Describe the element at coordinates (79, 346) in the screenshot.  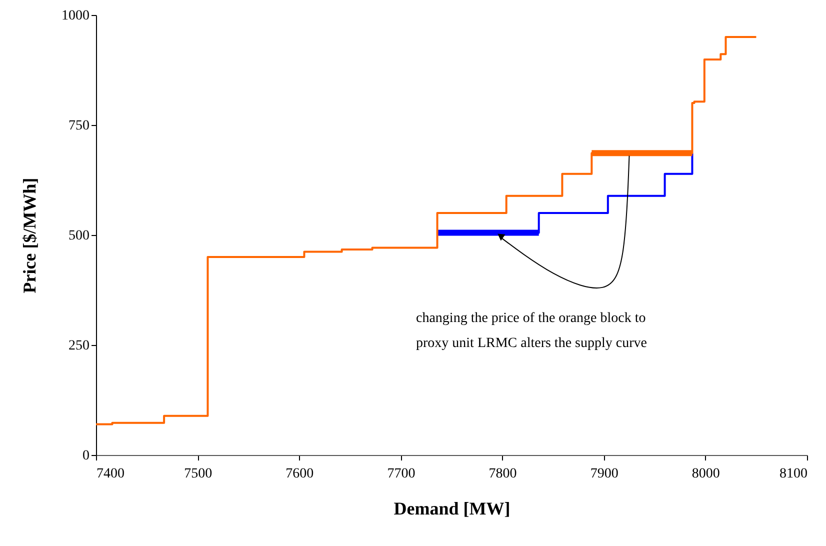
I see `y-tick-label: 250` at that location.